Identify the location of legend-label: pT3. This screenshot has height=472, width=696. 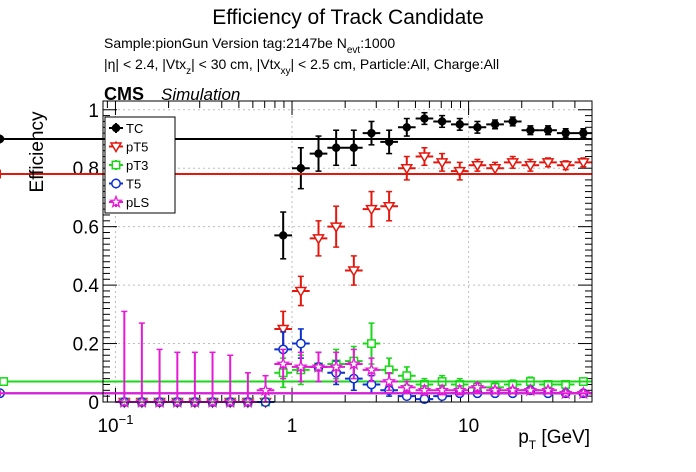
(137, 165).